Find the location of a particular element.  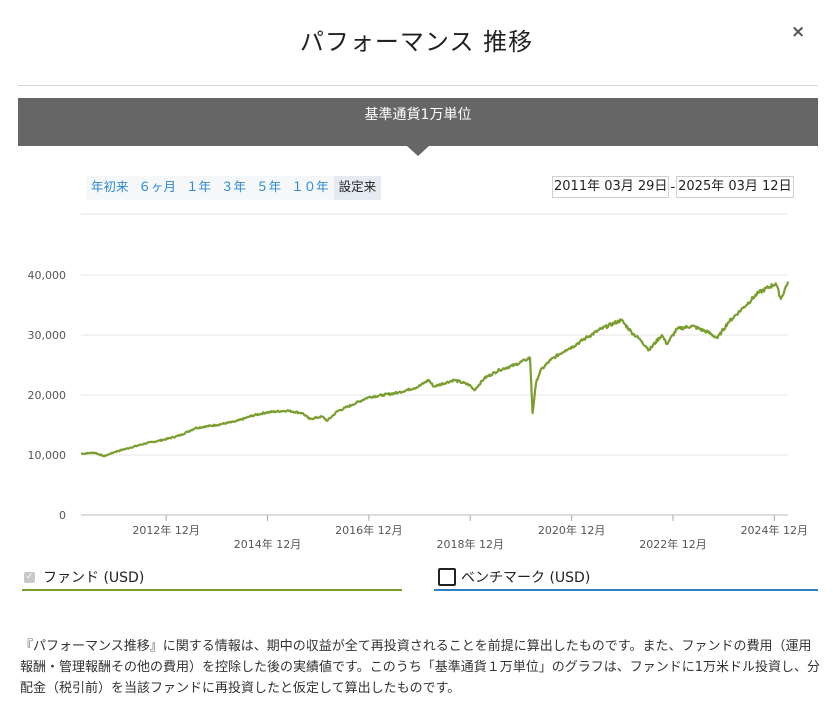

date-range: 2011年 03月 29日 - 2025年 03月 12日 is located at coordinates (673, 187).